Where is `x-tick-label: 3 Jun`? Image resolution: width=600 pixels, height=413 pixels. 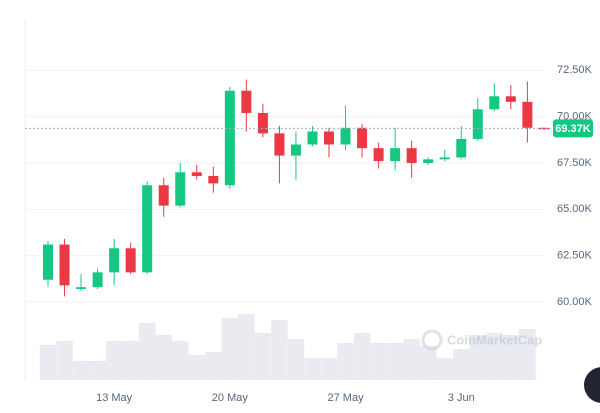 x-tick-label: 3 Jun is located at coordinates (461, 398).